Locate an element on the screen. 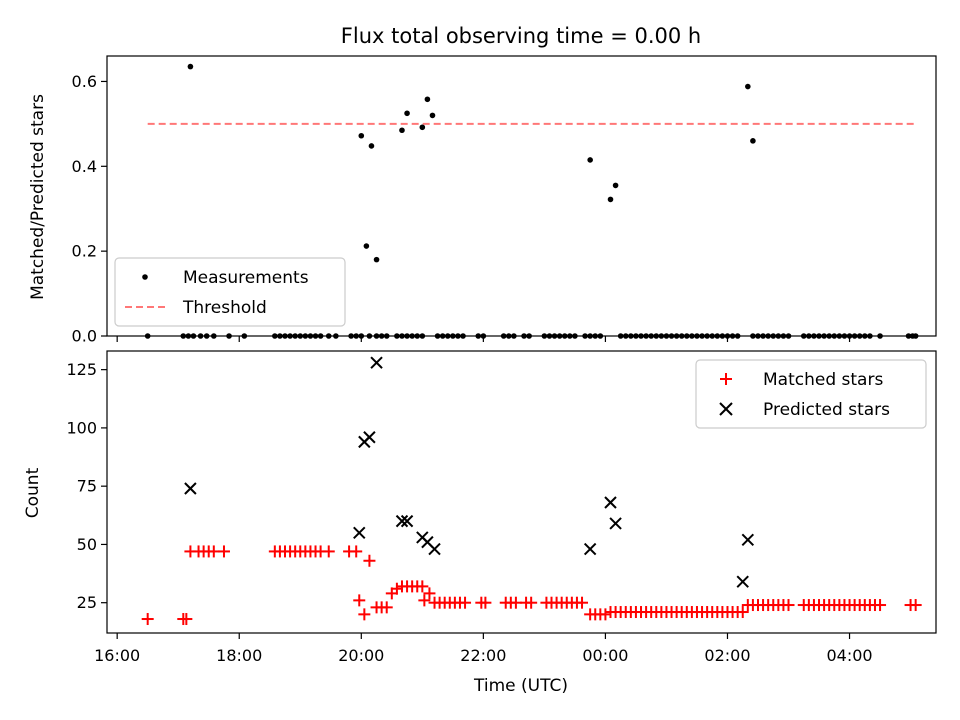  y-tick-label: 25 is located at coordinates (87, 602).